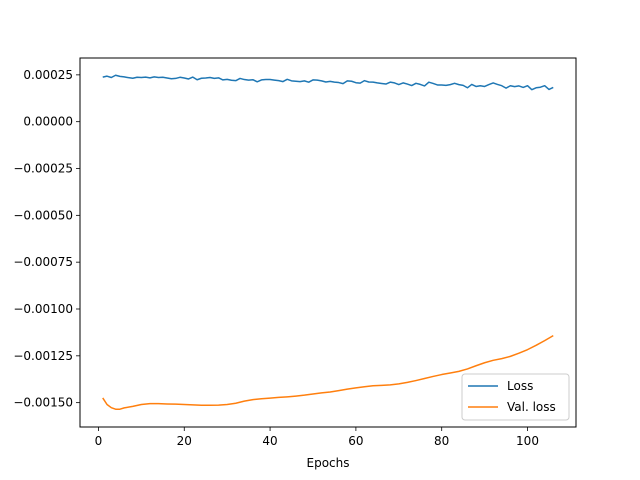  What do you see at coordinates (441, 441) in the screenshot?
I see `x-tick-label: 80` at bounding box center [441, 441].